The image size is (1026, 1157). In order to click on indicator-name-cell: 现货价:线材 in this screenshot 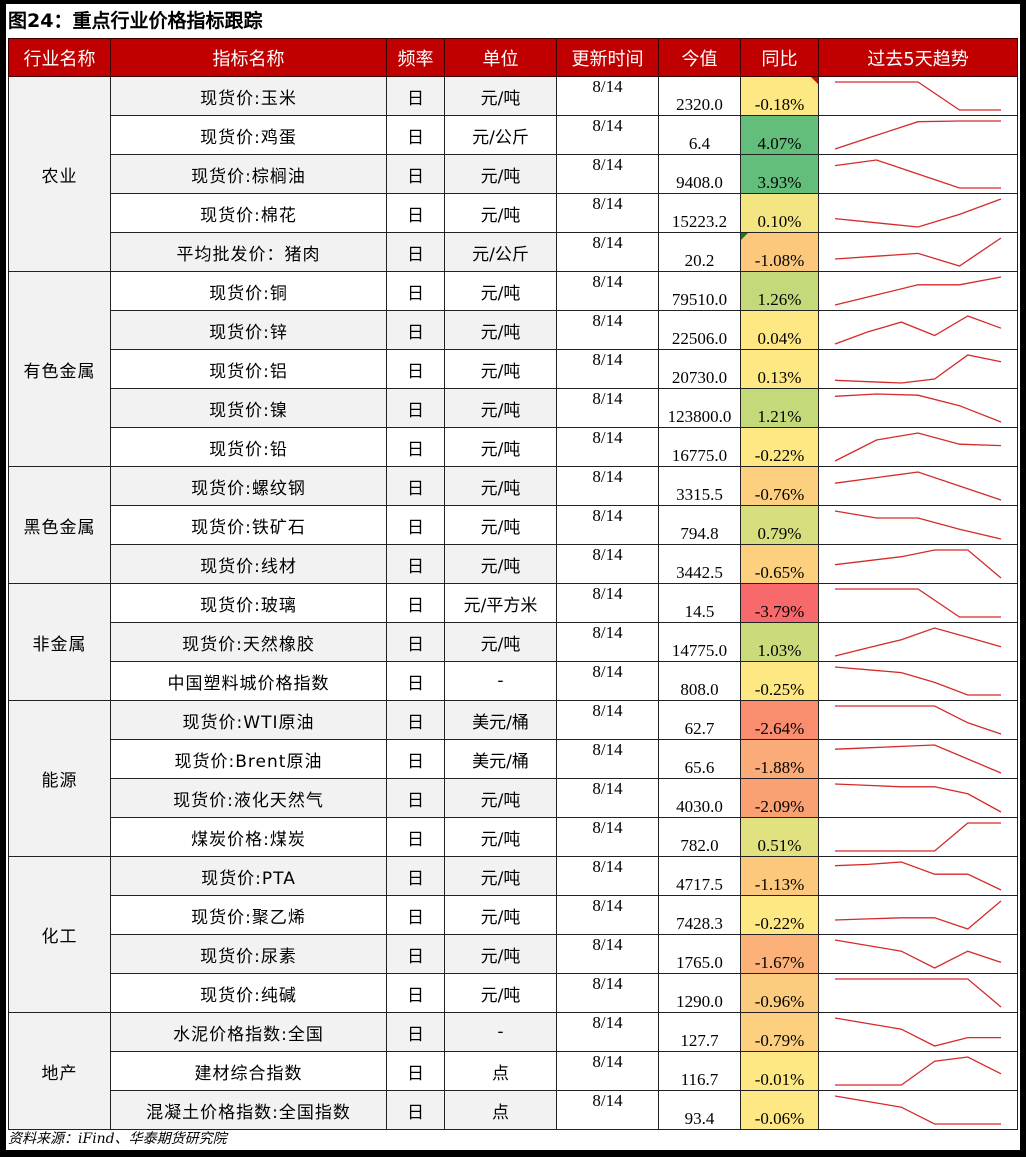, I will do `click(248, 564)`.